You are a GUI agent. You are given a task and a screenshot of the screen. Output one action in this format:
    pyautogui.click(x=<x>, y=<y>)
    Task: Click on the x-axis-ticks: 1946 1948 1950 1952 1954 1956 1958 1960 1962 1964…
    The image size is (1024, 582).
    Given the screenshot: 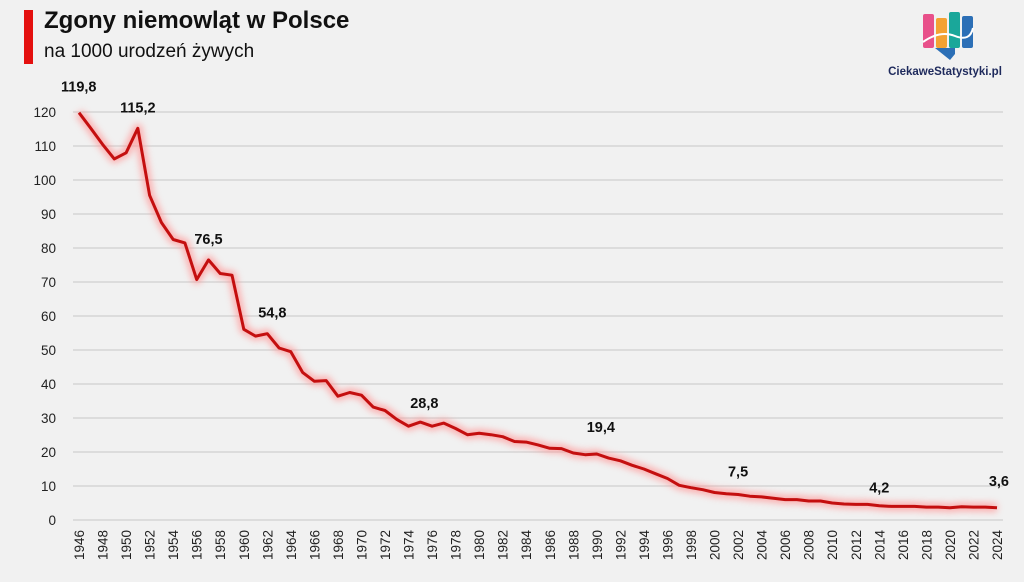 What is the action you would take?
    pyautogui.click(x=538, y=545)
    